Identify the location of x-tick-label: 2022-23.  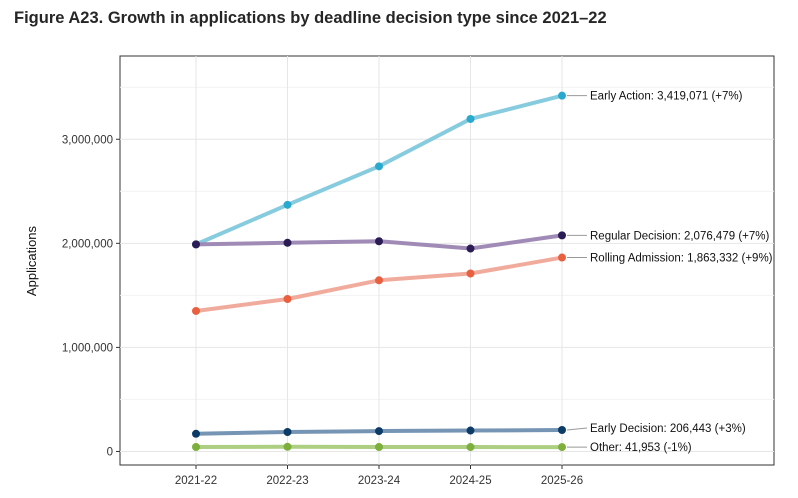
(287, 481).